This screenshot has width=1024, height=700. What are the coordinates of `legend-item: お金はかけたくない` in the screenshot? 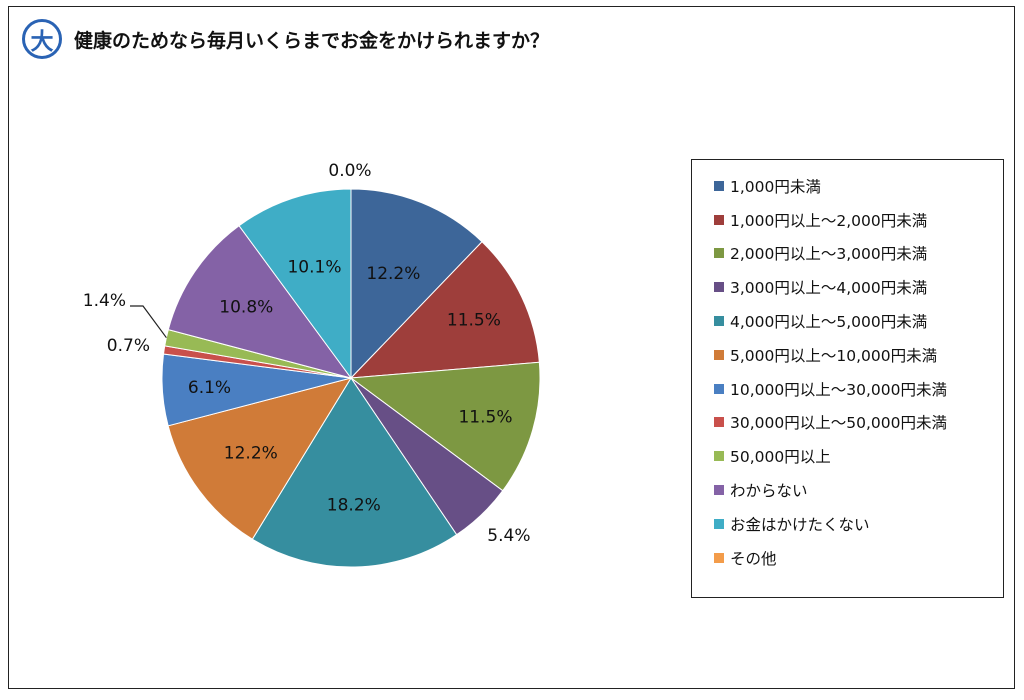 It's located at (858, 524).